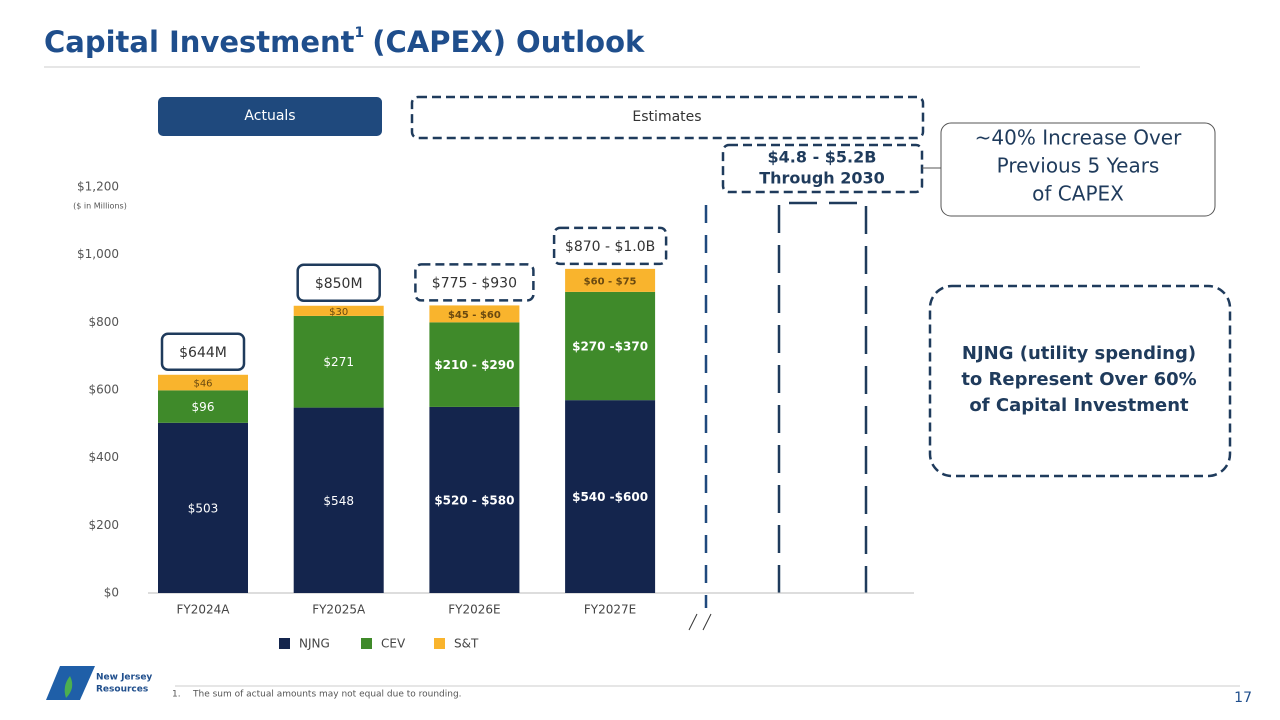 This screenshot has width=1280, height=720. Describe the element at coordinates (822, 157) in the screenshot. I see `range-callout-text: $4.8 - $5.2B` at that location.